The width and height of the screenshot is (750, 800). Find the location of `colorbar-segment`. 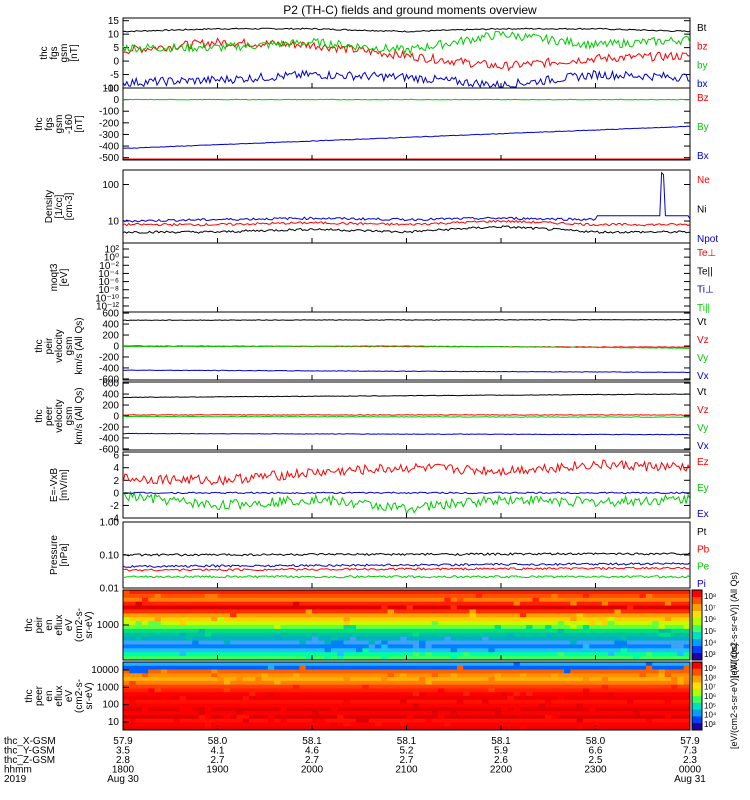

colorbar-segment is located at coordinates (697, 657).